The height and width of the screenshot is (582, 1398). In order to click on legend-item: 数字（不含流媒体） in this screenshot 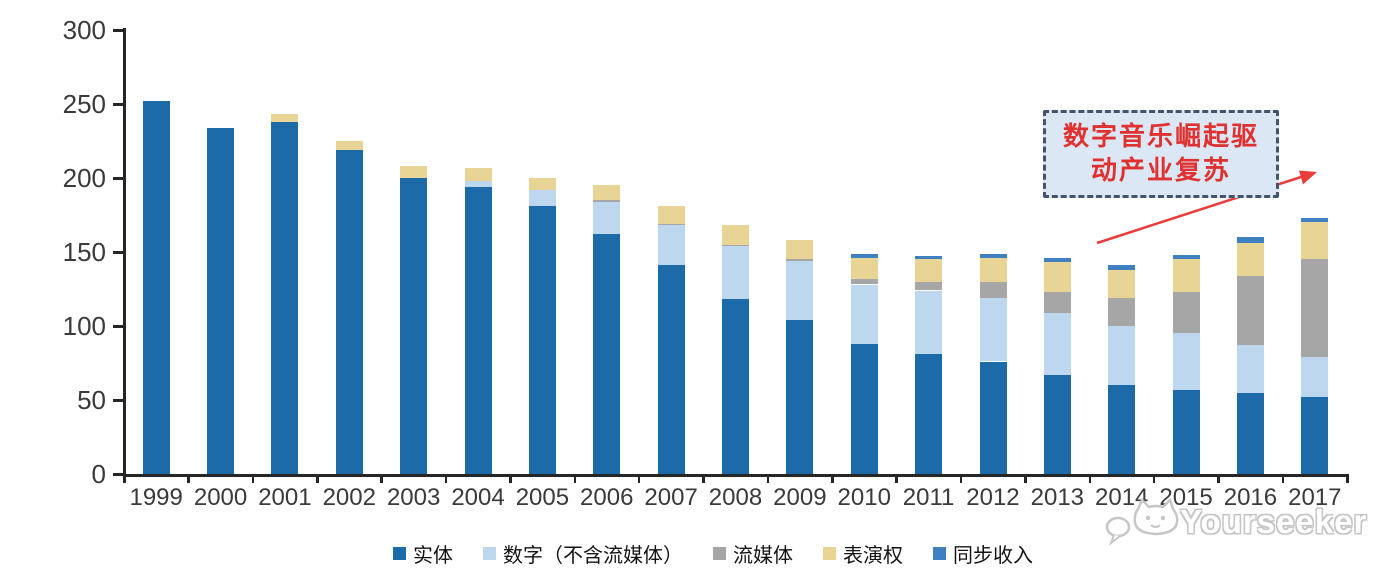, I will do `click(583, 553)`.